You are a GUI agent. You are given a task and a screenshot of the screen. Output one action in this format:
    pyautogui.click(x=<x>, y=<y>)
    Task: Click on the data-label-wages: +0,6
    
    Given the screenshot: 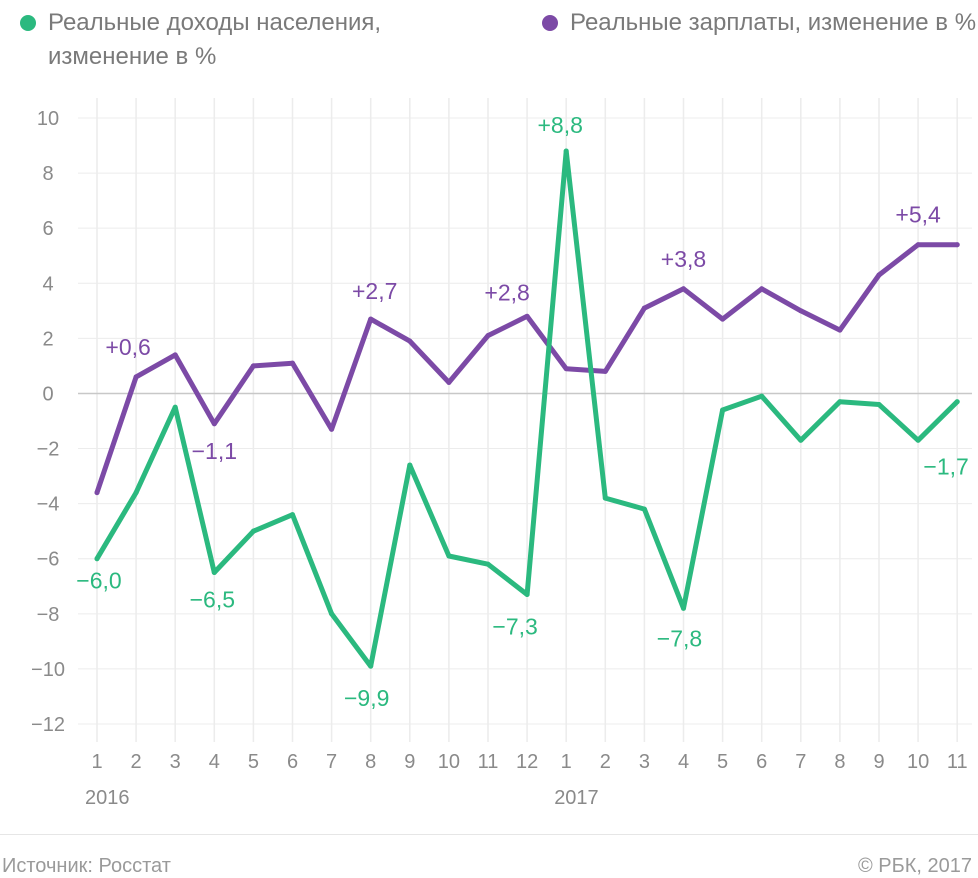 What is the action you would take?
    pyautogui.click(x=127, y=347)
    